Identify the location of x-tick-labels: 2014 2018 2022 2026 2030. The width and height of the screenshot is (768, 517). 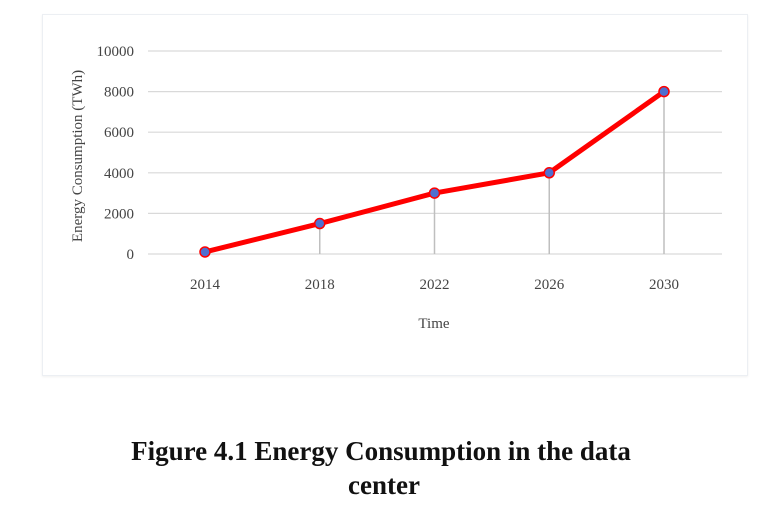
(434, 285).